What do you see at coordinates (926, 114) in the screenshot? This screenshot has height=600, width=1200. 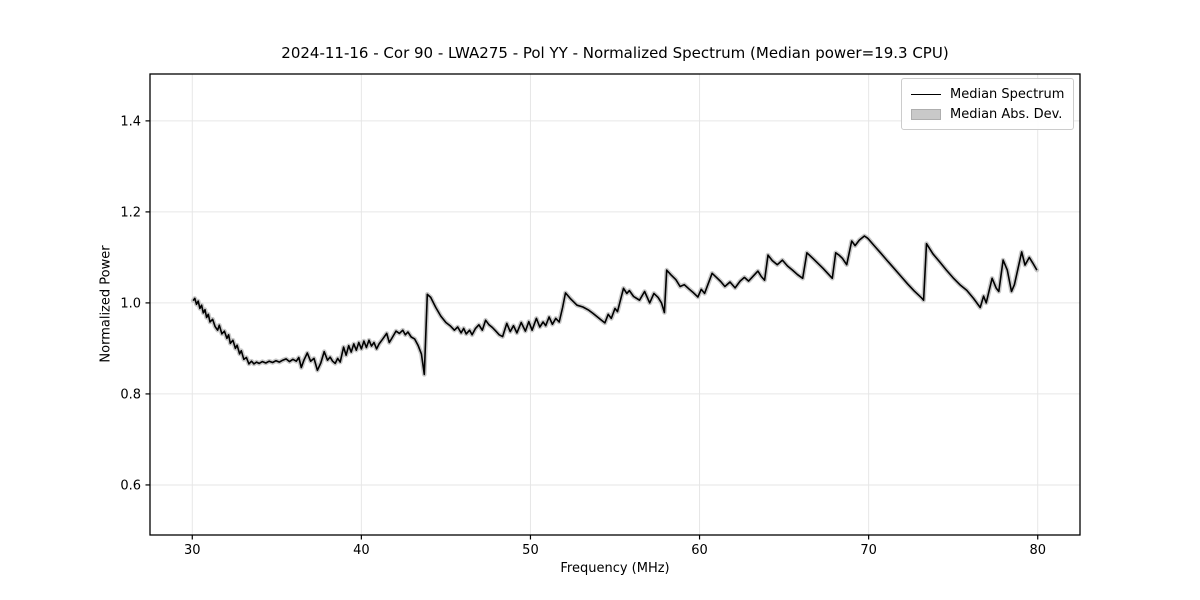 I see `legend-patch-swatch` at bounding box center [926, 114].